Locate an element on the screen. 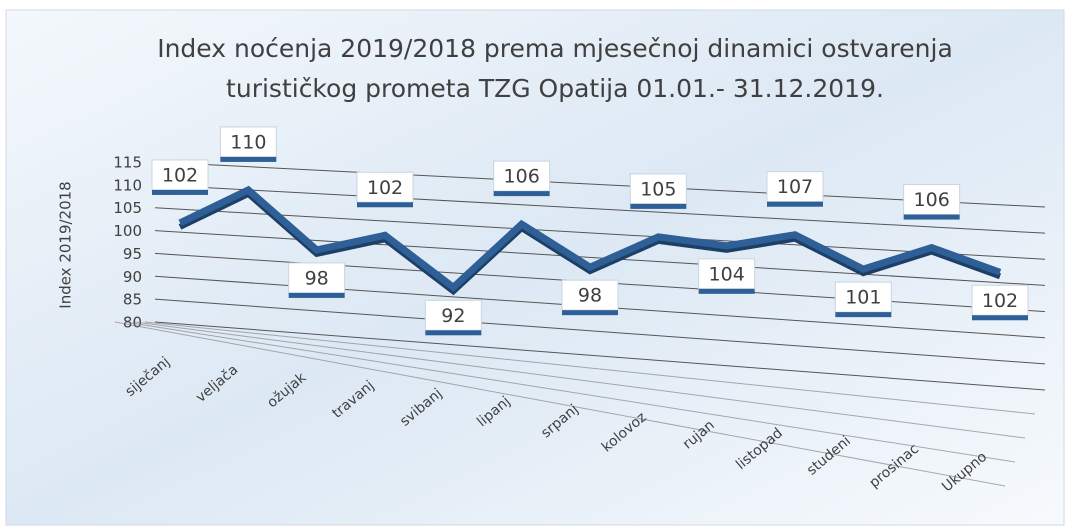 Image resolution: width=1070 pixels, height=531 pixels. y-tick-label: 90 is located at coordinates (132, 277).